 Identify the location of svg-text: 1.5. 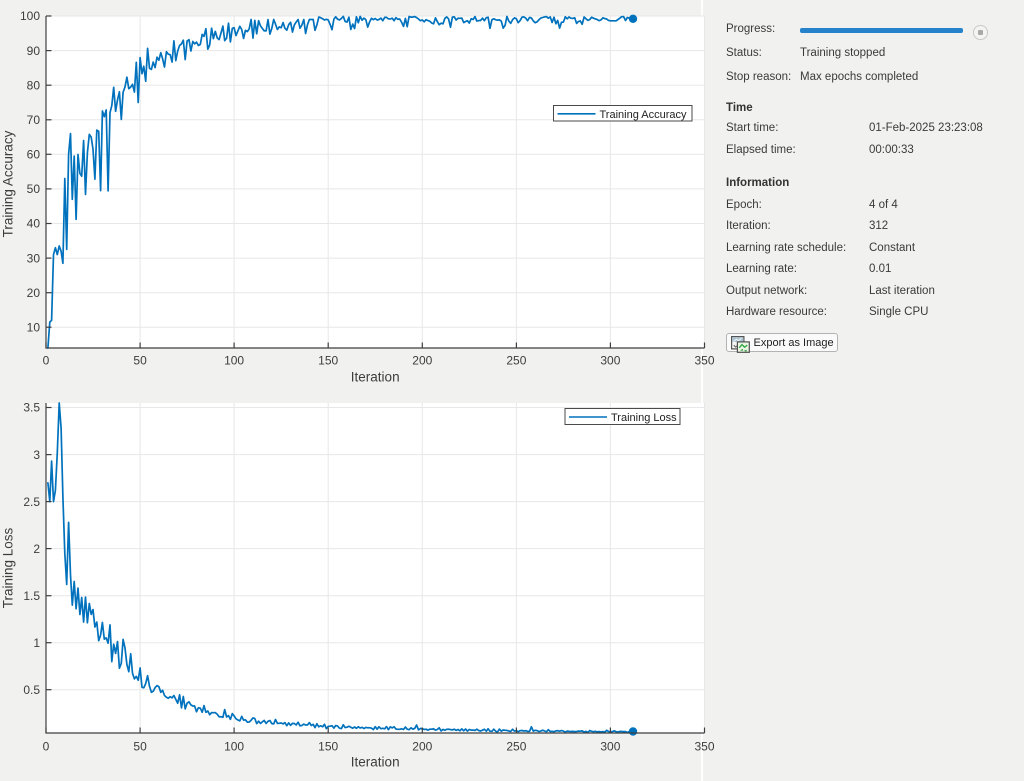
(31, 596).